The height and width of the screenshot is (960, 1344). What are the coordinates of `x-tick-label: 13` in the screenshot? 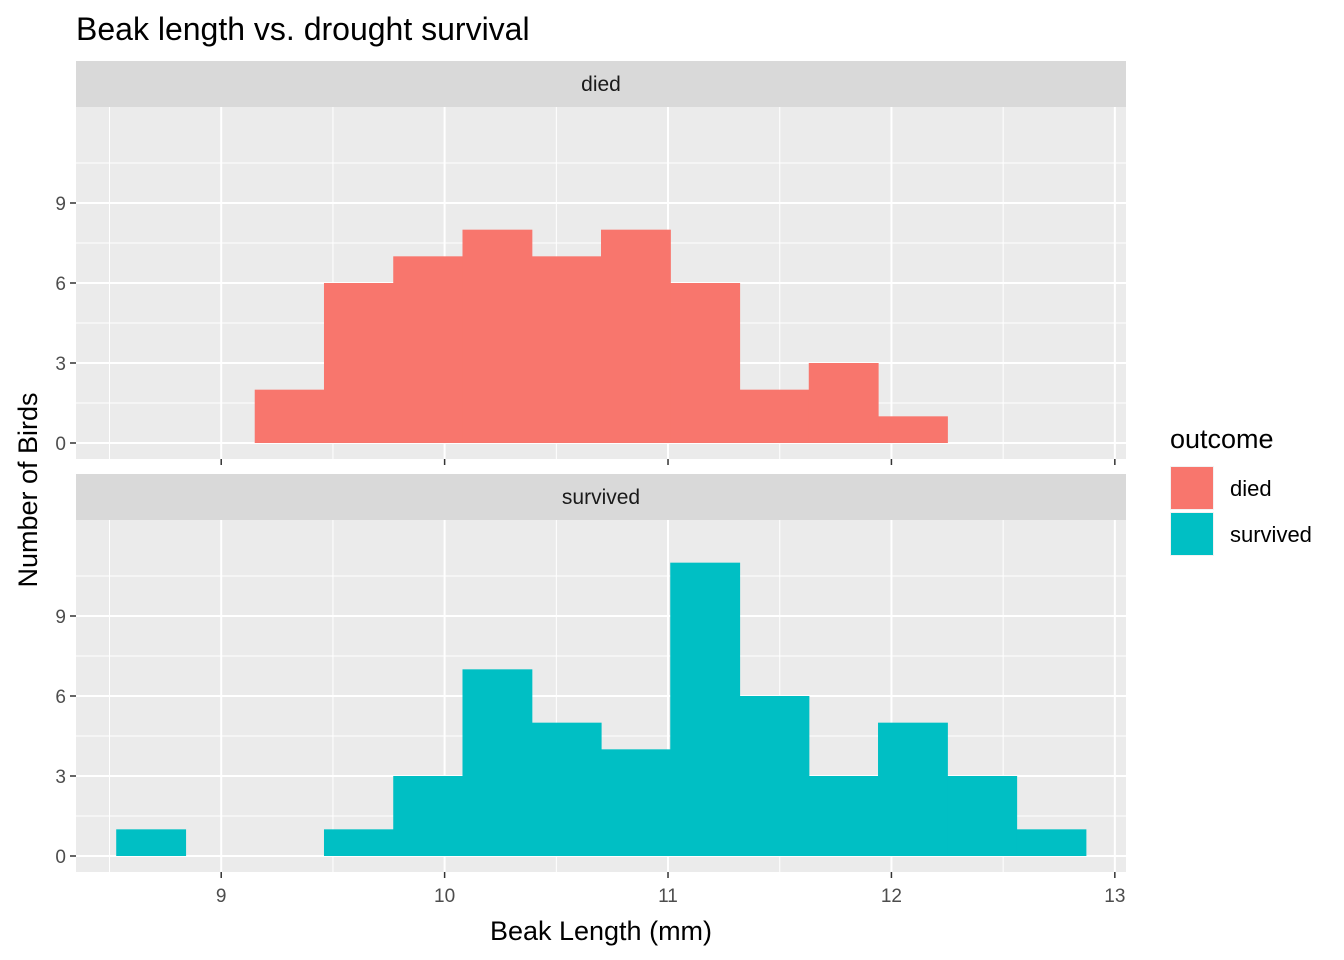 It's located at (1114, 896).